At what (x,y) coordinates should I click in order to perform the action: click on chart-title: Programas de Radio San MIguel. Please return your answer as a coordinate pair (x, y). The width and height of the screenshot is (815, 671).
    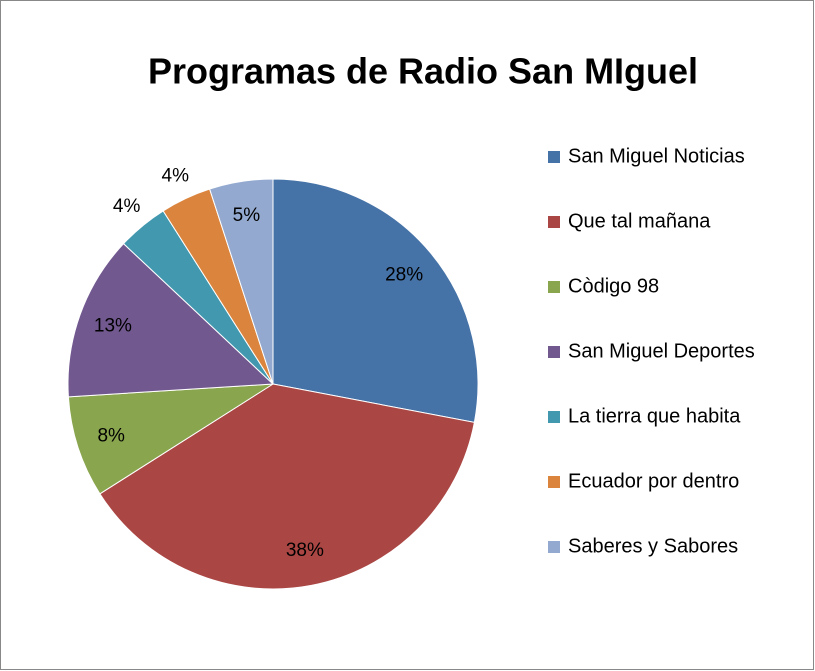
    Looking at the image, I should click on (423, 71).